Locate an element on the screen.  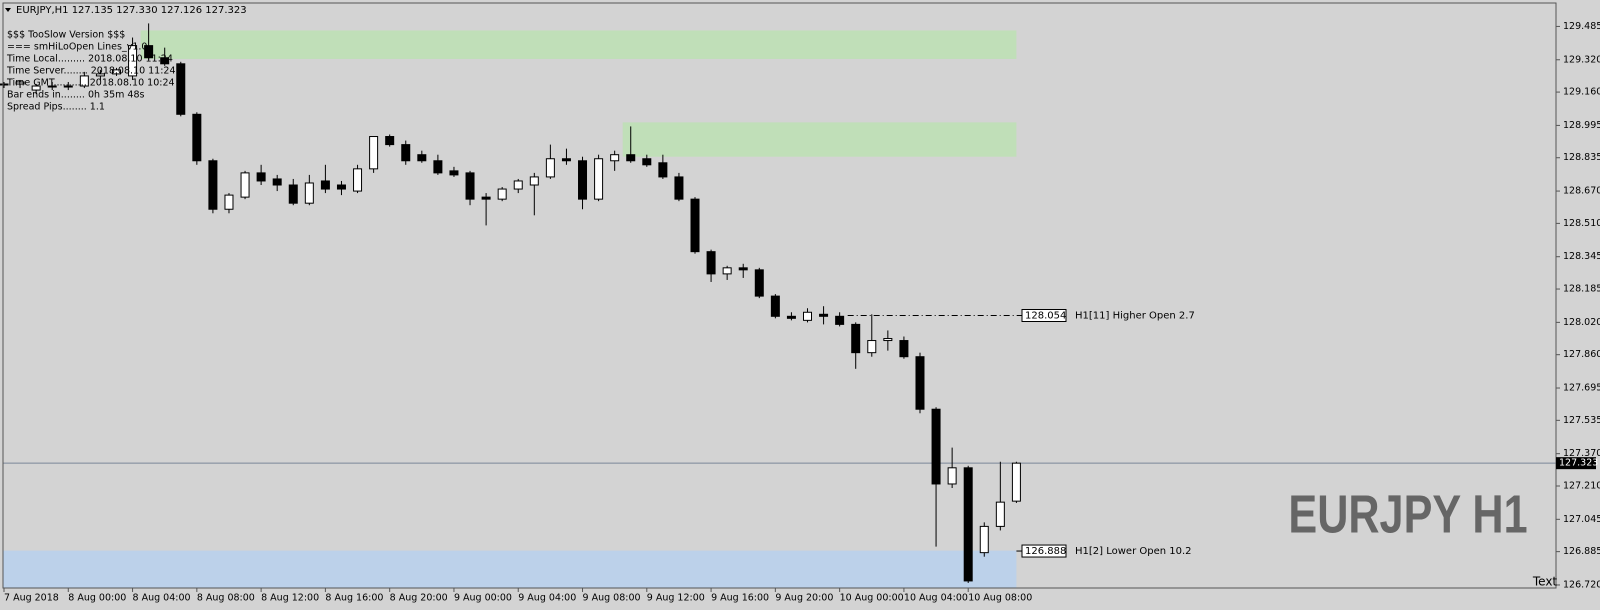
menu-arrow is located at coordinates (8, 10).